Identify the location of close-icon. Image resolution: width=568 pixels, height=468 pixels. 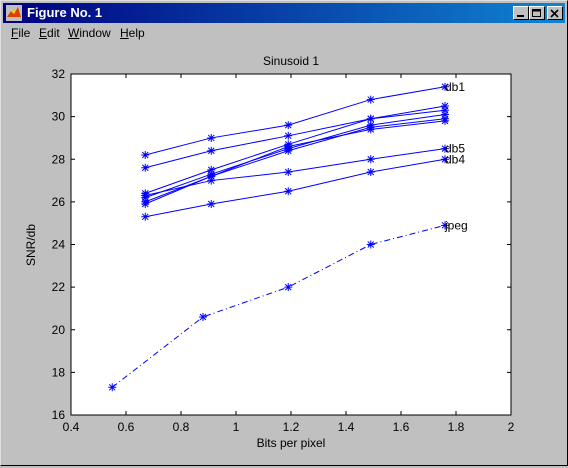
(554, 13).